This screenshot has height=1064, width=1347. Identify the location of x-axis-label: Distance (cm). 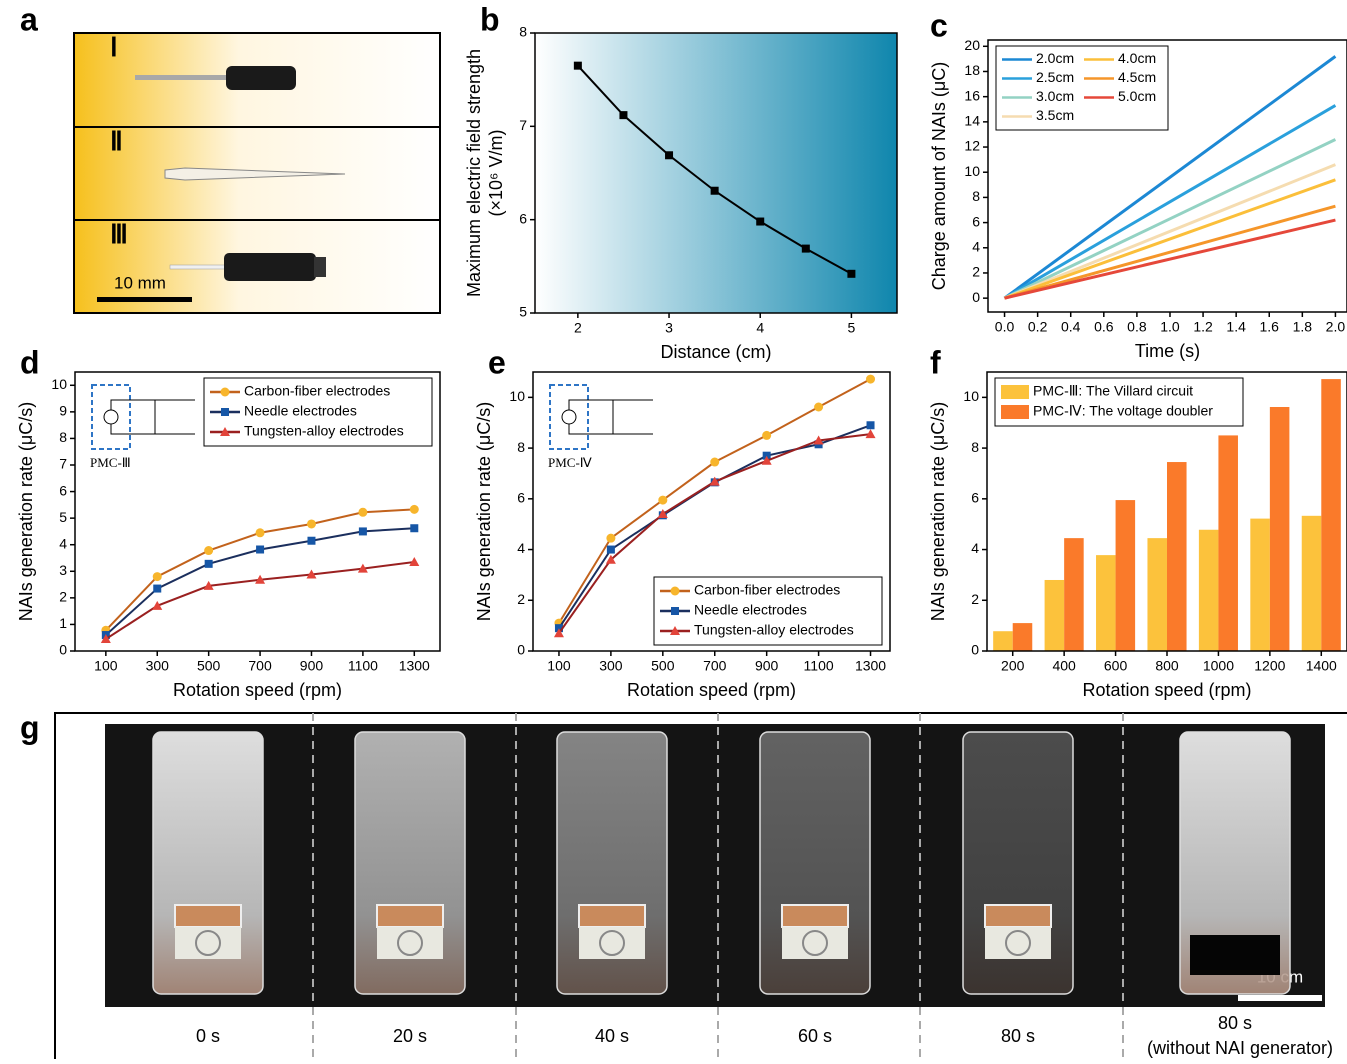
(715, 352).